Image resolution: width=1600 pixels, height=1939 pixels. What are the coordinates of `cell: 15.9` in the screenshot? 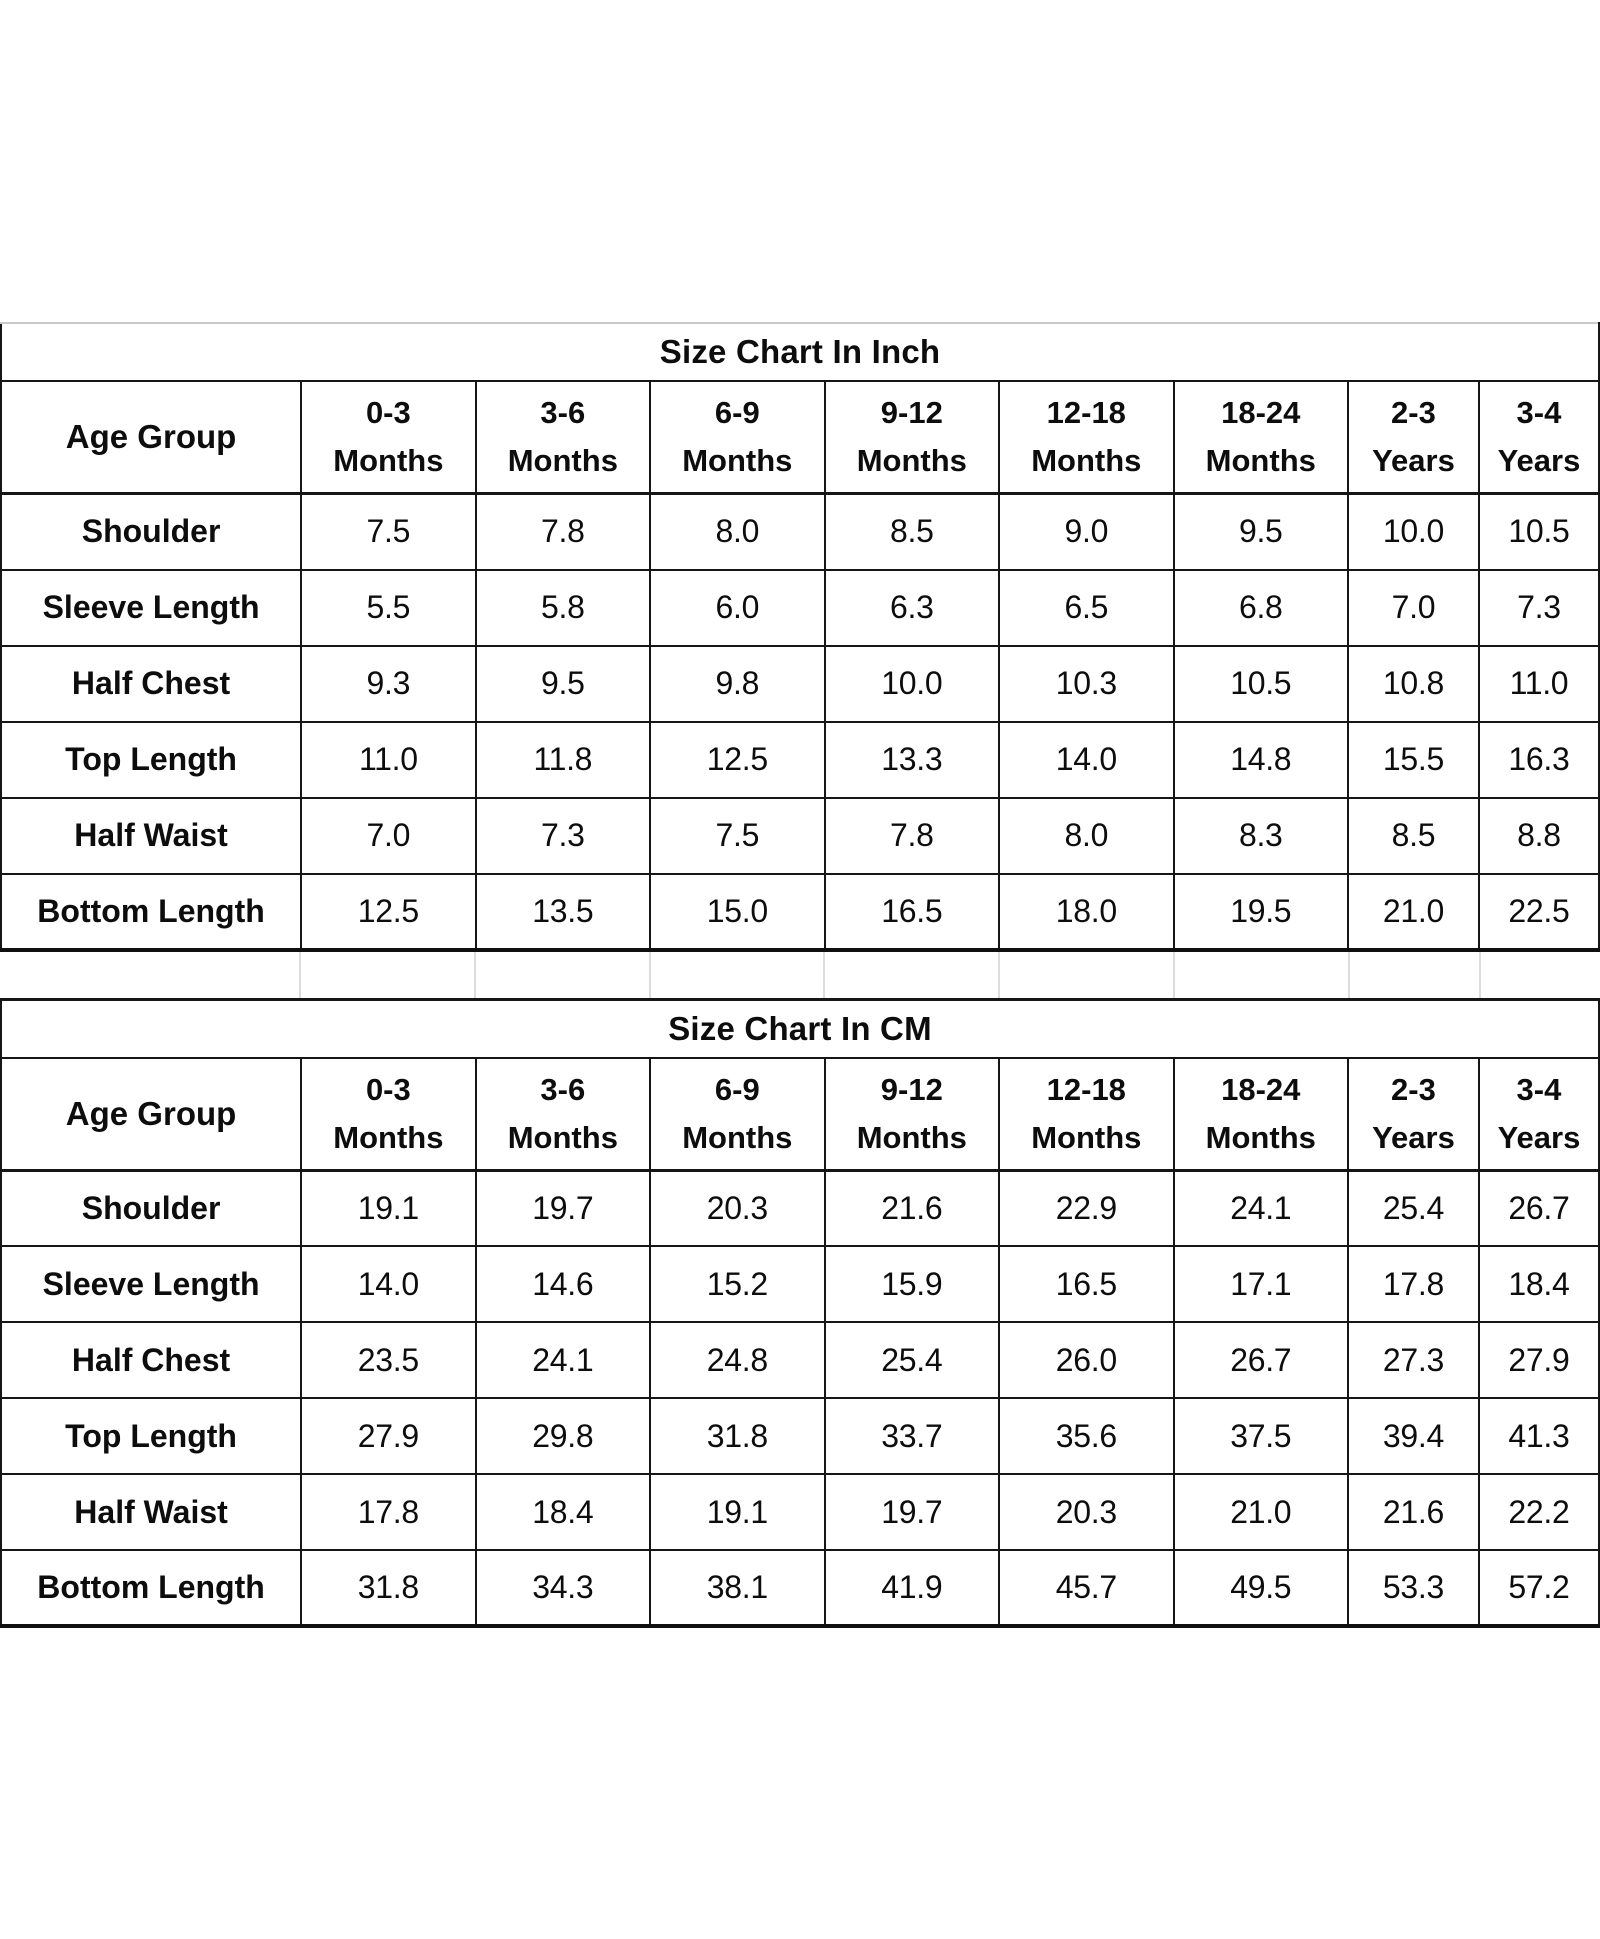 It's located at (912, 1284).